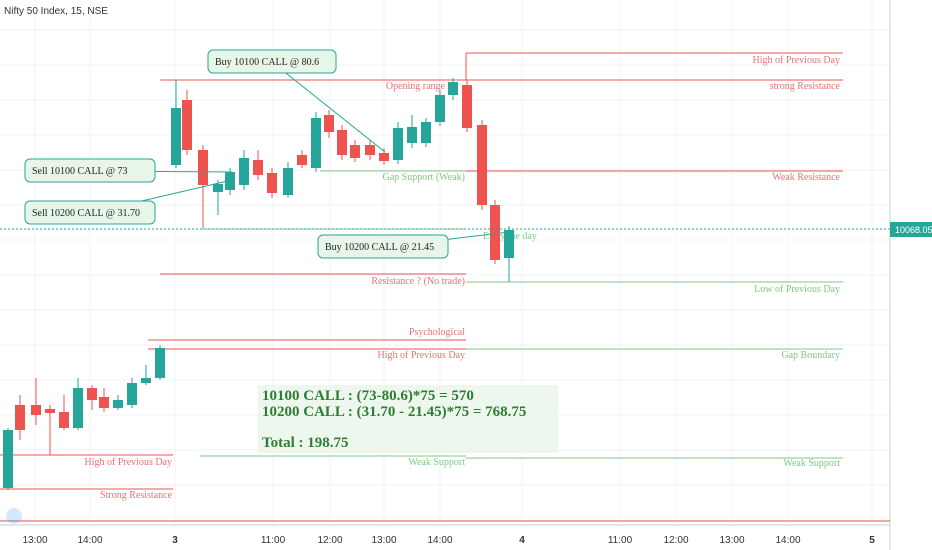  What do you see at coordinates (305, 443) in the screenshot?
I see `summary-total: Total : 198.75` at bounding box center [305, 443].